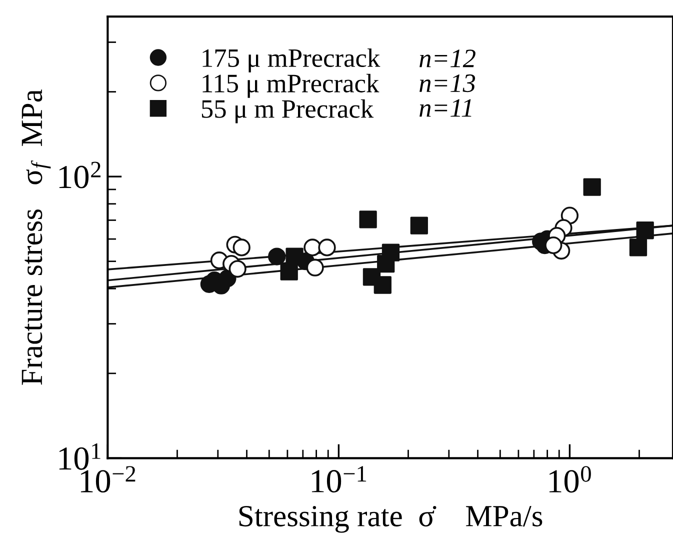 The image size is (673, 552). I want to click on x-tick-label: 10$^{−1}$, so click(339, 479).